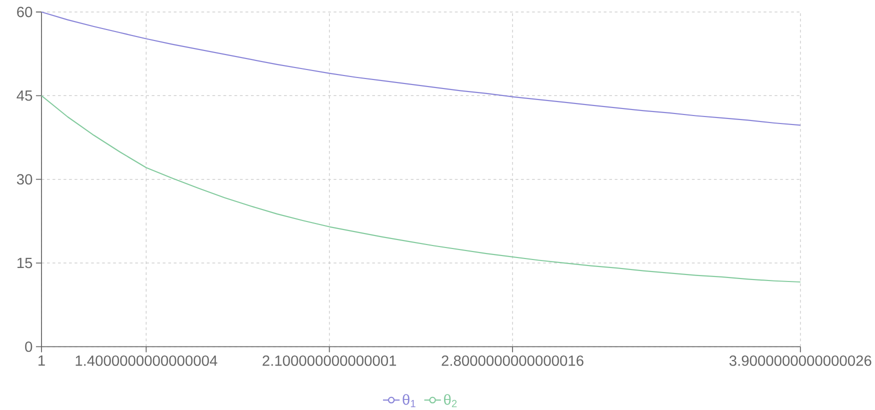 The width and height of the screenshot is (875, 410). Describe the element at coordinates (28, 347) in the screenshot. I see `y-tick-label: 0` at that location.